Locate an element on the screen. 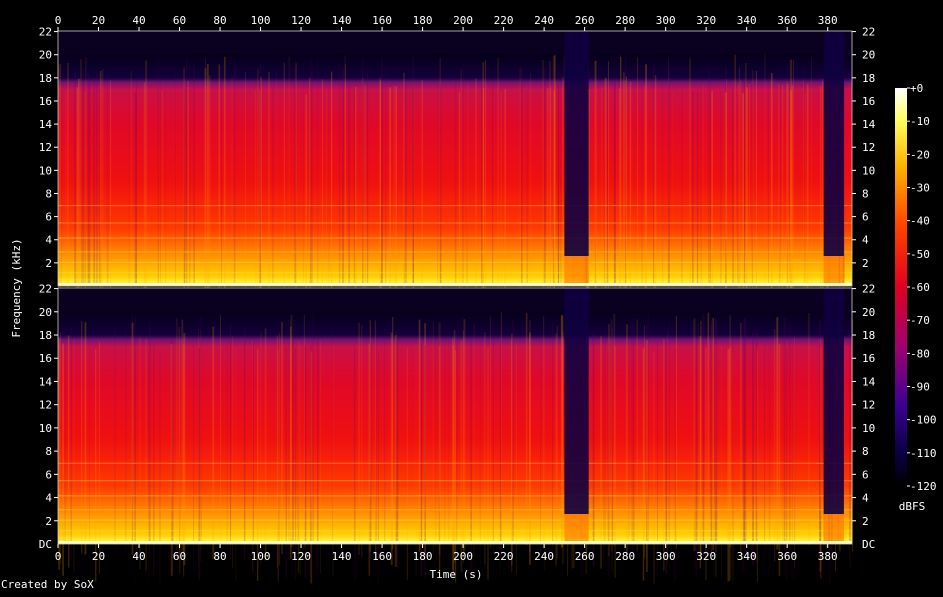 The width and height of the screenshot is (943, 597). x-axis-label: Time (s) is located at coordinates (456, 574).